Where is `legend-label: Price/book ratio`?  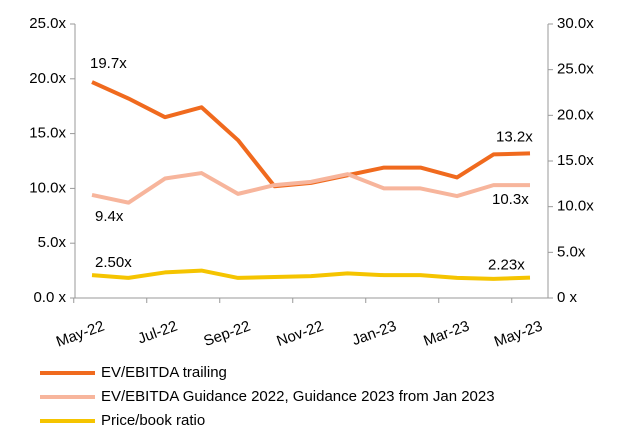 legend-label: Price/book ratio is located at coordinates (153, 420).